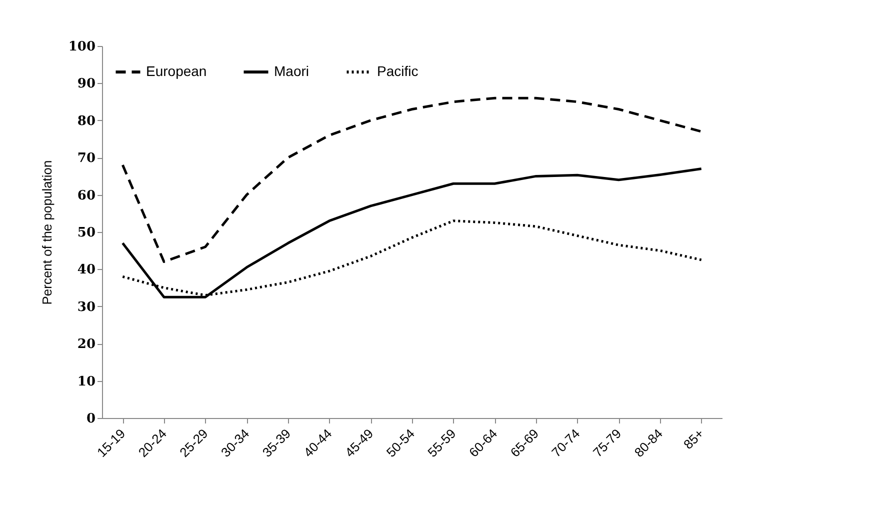 The height and width of the screenshot is (512, 874). What do you see at coordinates (46, 232) in the screenshot?
I see `y-axis-title: Percent of the population` at bounding box center [46, 232].